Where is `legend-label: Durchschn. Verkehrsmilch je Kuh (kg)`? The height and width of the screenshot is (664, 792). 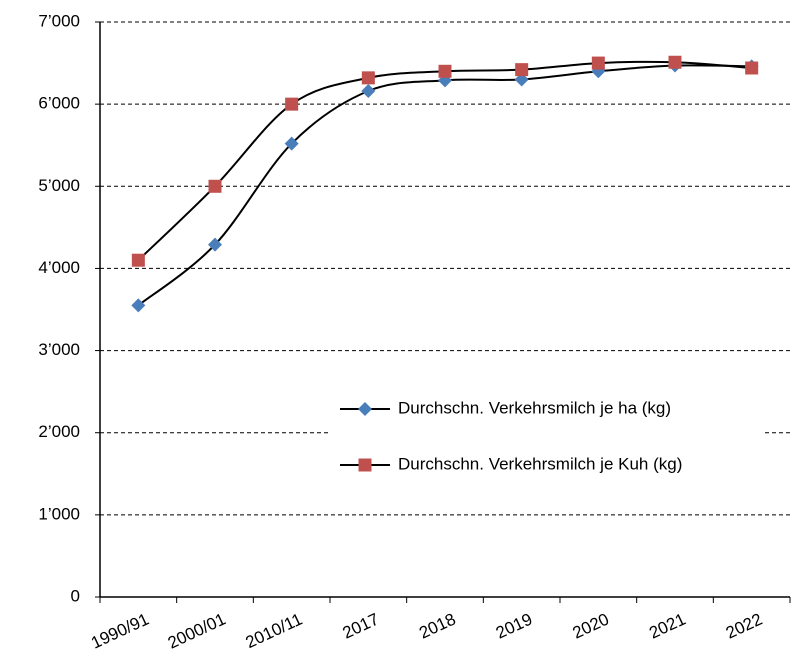
legend-label: Durchschn. Verkehrsmilch je Kuh (kg) is located at coordinates (540, 463).